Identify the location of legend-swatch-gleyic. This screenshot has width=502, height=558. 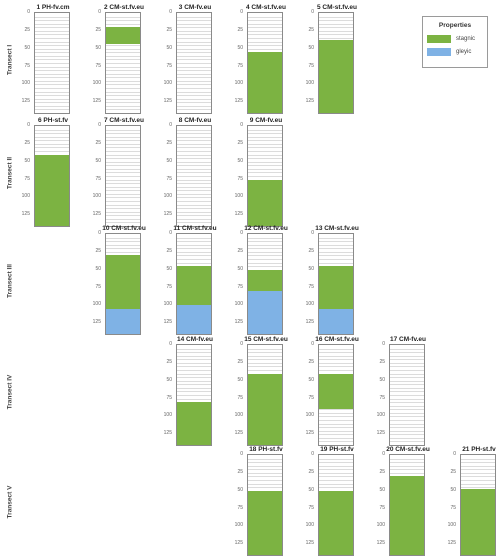
(439, 52).